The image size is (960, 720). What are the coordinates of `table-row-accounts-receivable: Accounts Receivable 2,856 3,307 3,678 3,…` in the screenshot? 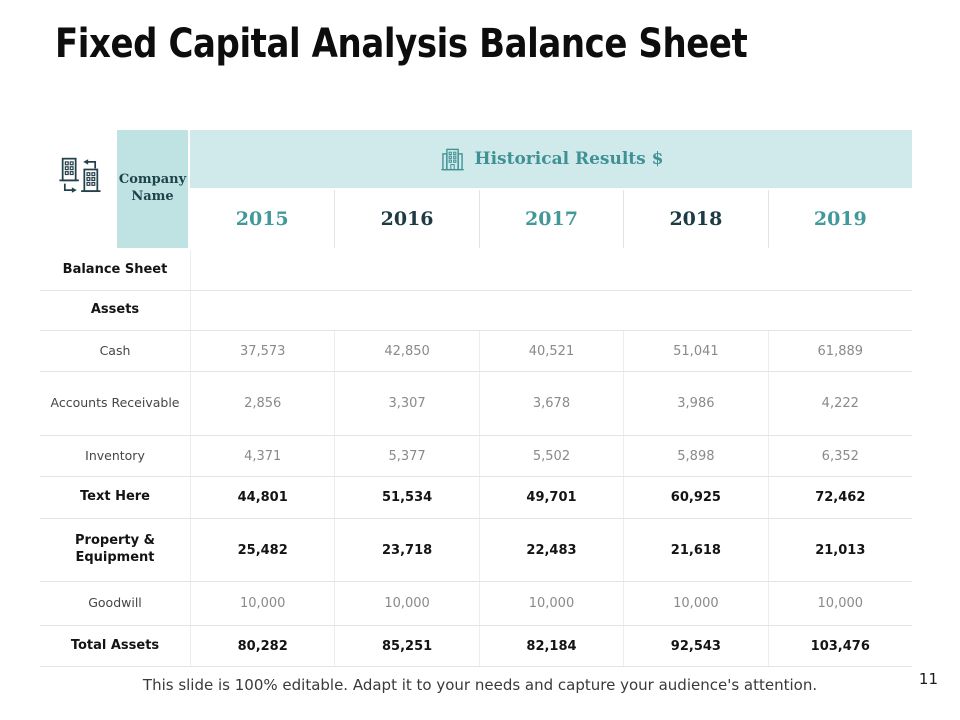 It's located at (476, 404).